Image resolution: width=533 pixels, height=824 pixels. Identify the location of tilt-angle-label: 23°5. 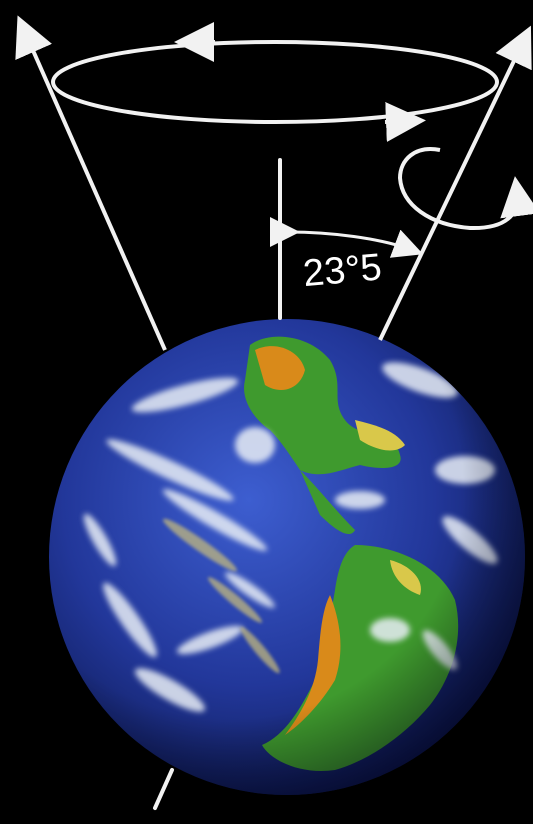
(342, 270).